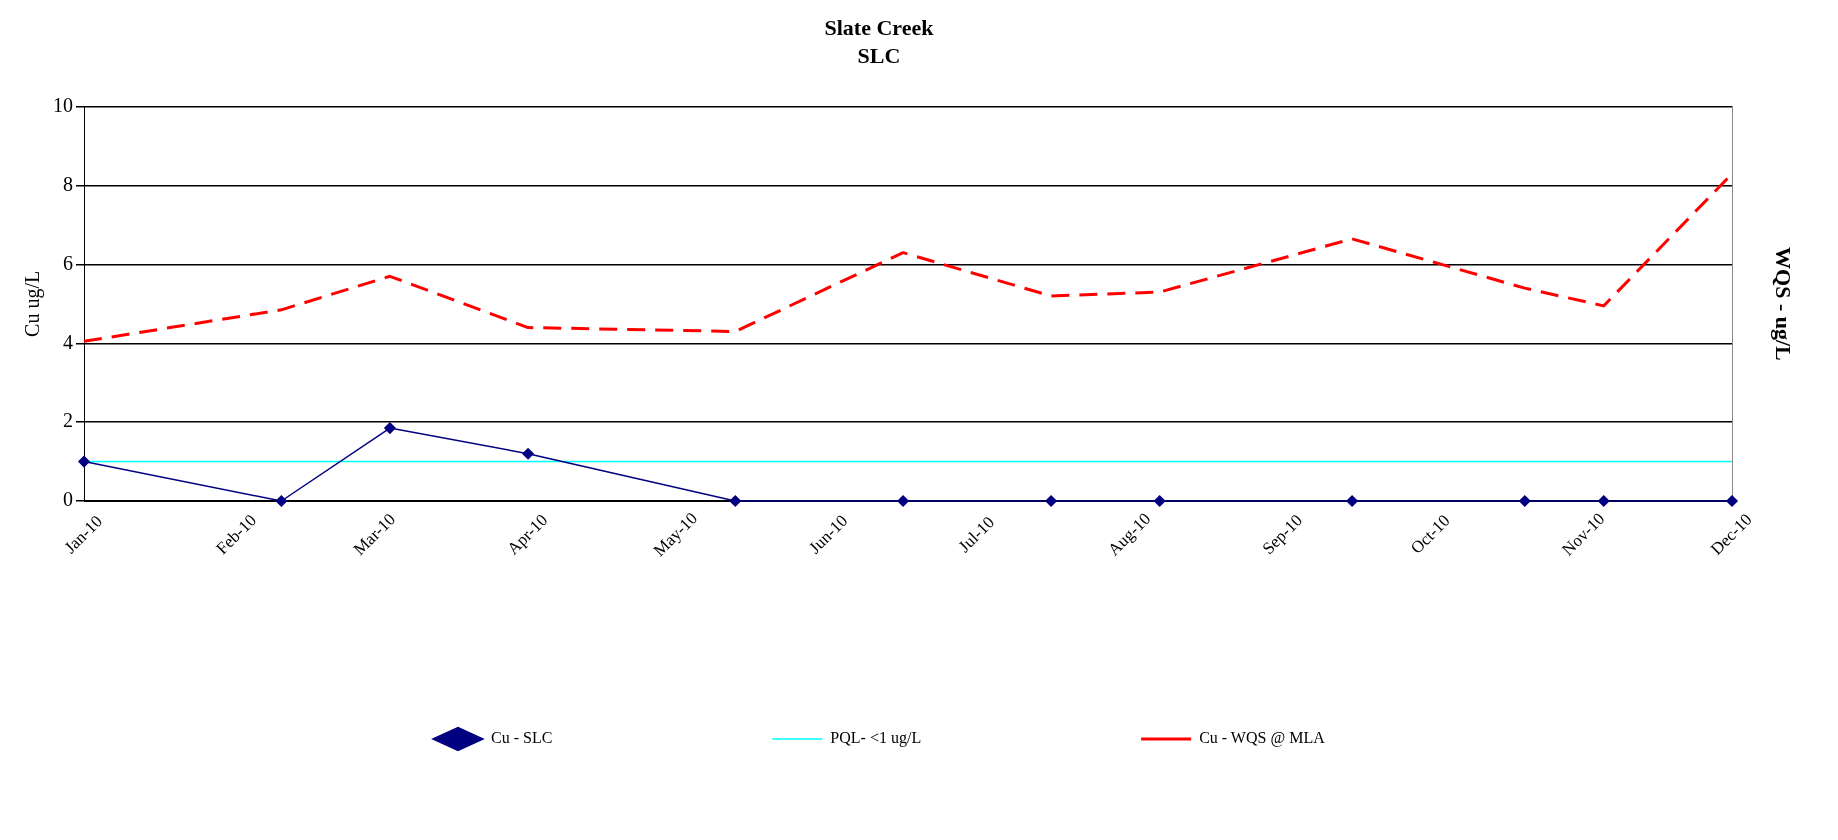 Image resolution: width=1838 pixels, height=840 pixels. Describe the element at coordinates (876, 738) in the screenshot. I see `legend-label: PQL- <1 ug/L` at that location.